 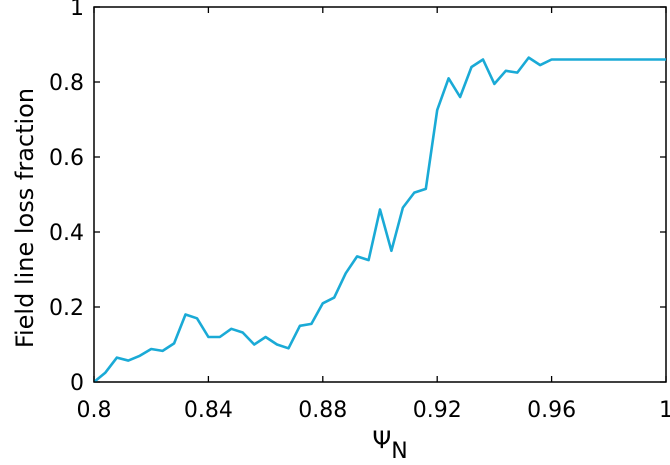 I want to click on x-tick-label: 0.88, so click(x=322, y=410).